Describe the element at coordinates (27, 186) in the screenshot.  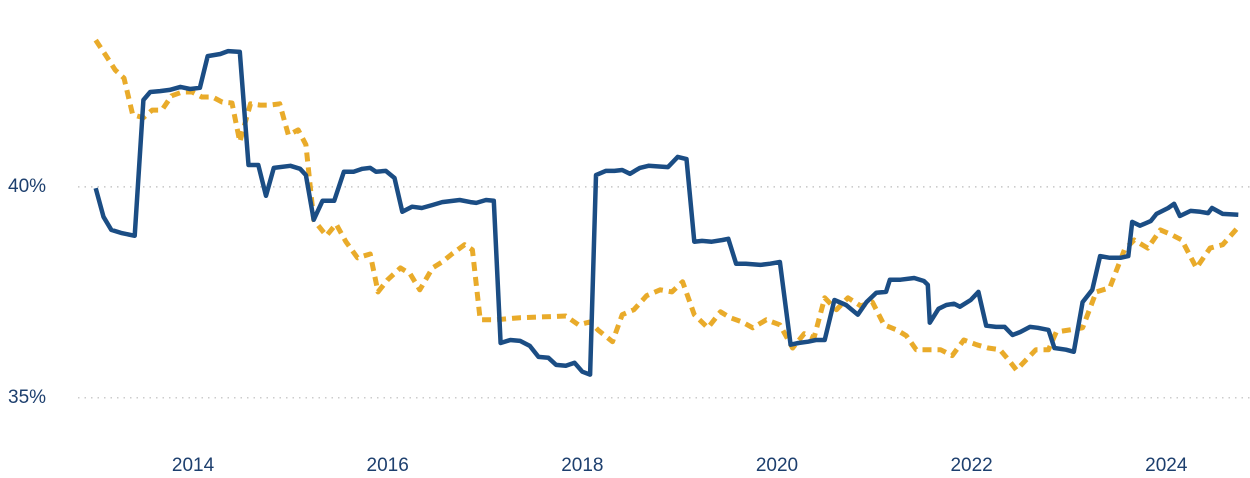
I see `y-tick-label: 40%` at that location.